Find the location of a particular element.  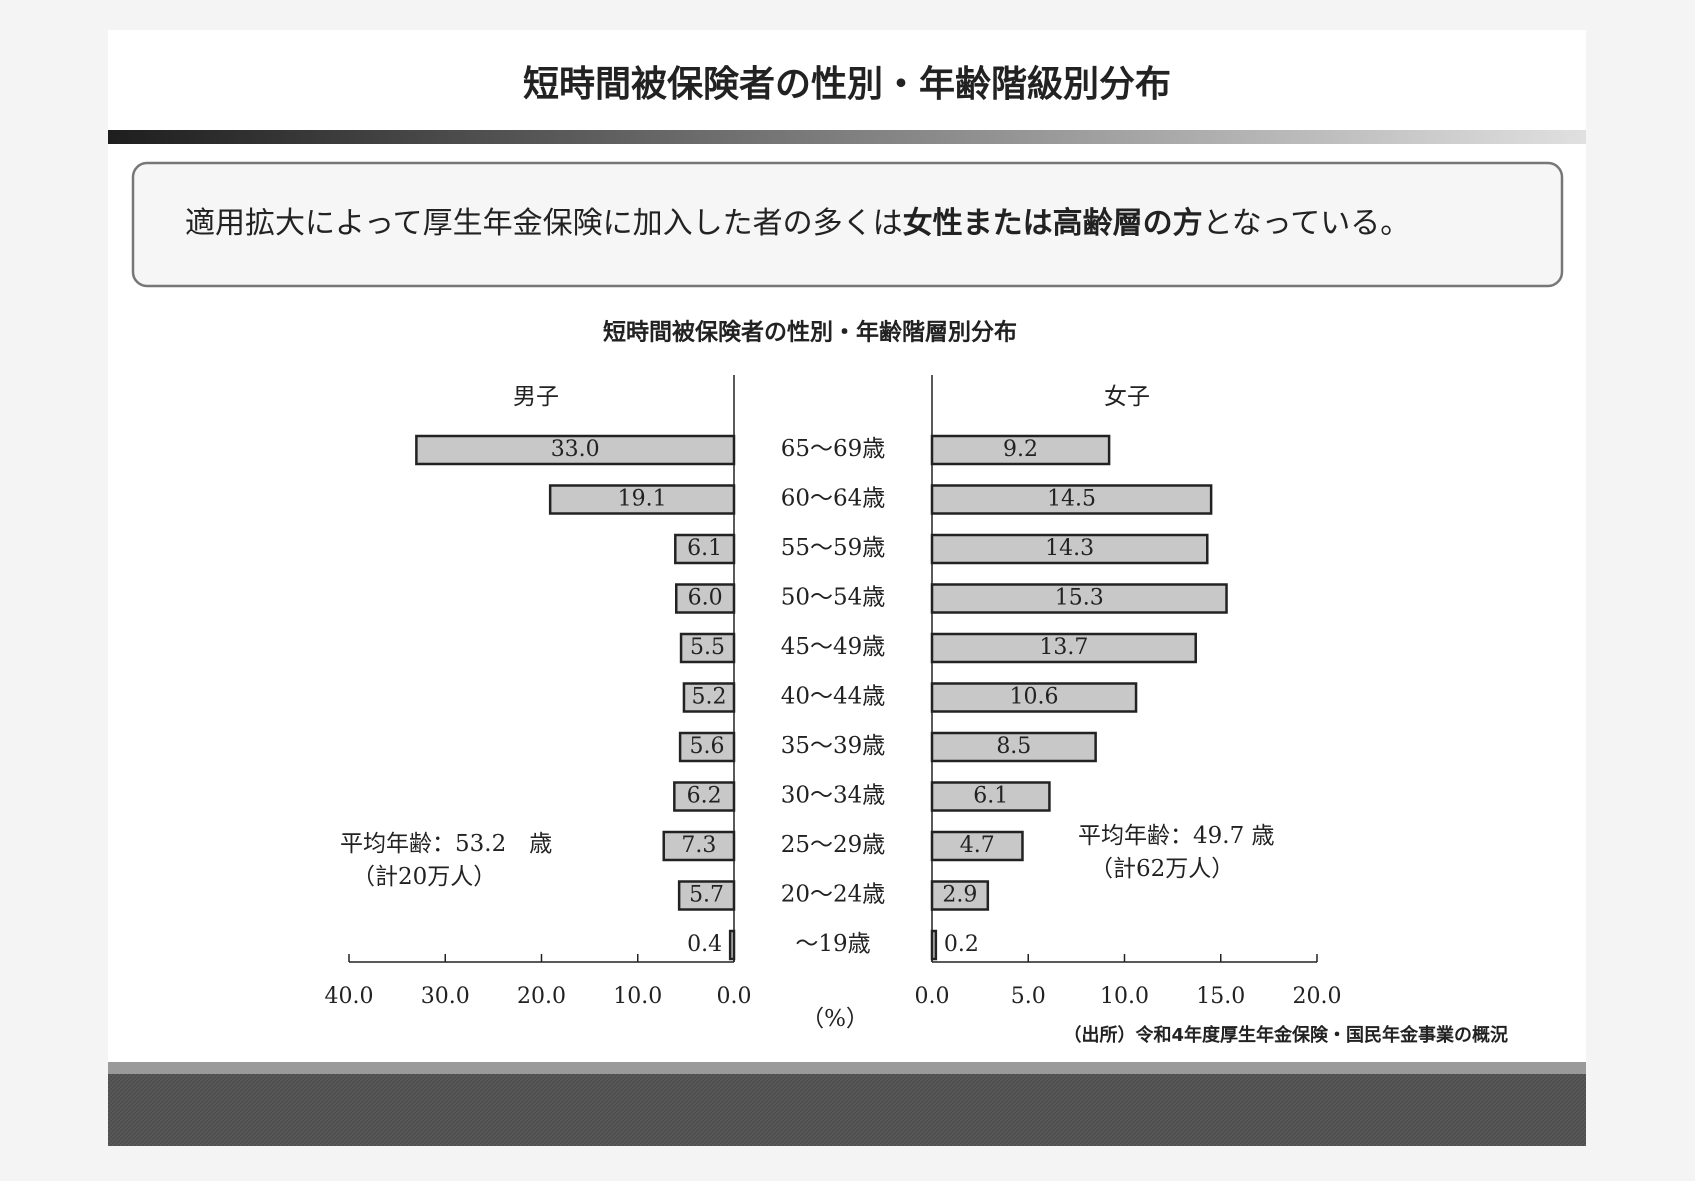

data-label: 13.7 is located at coordinates (1063, 647).